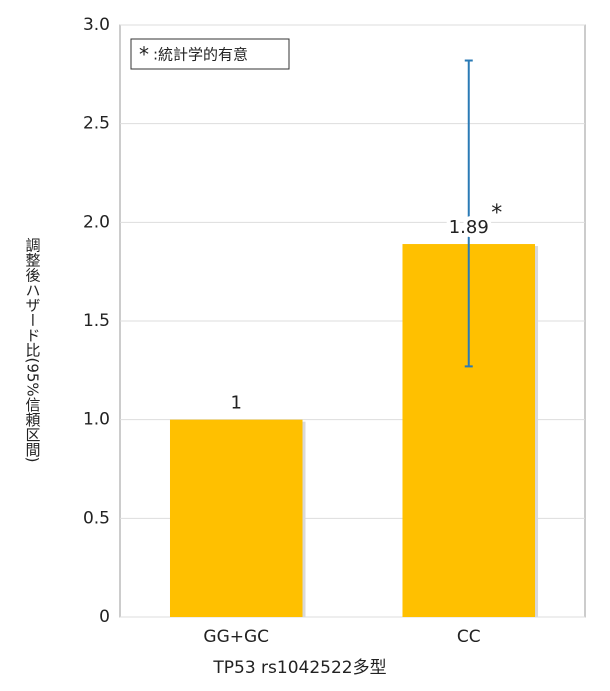 The height and width of the screenshot is (691, 610). Describe the element at coordinates (236, 518) in the screenshot. I see `bar` at that location.